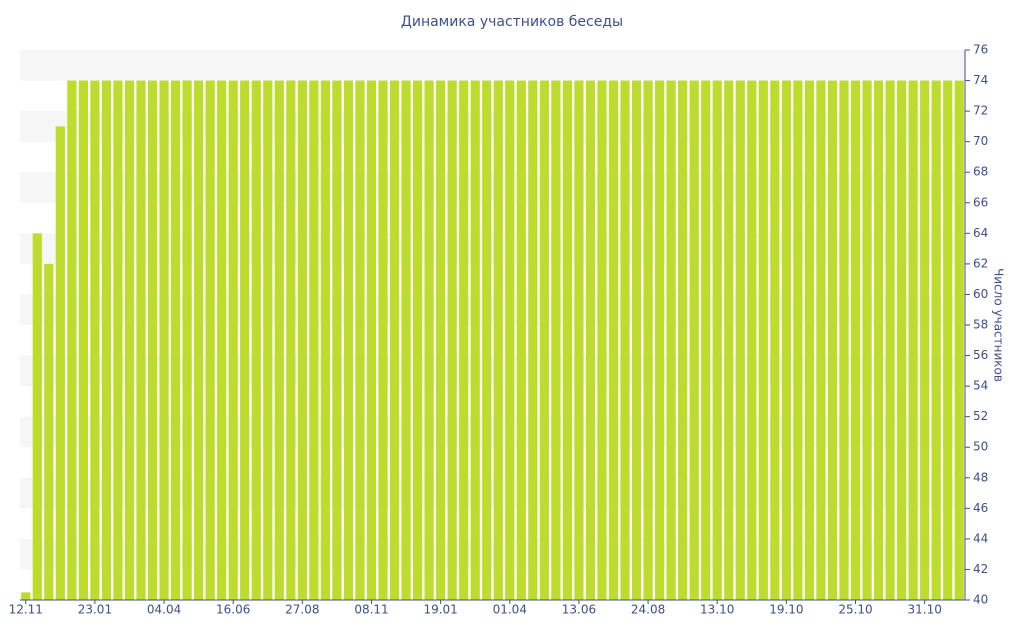  Describe the element at coordinates (855, 610) in the screenshot. I see `x-tick-label: 25.10` at that location.